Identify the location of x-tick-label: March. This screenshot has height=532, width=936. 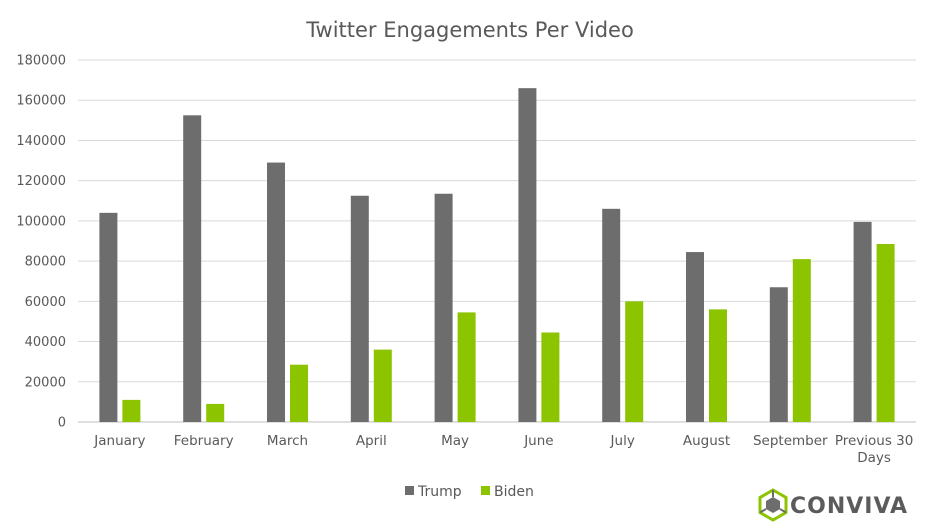
(287, 441).